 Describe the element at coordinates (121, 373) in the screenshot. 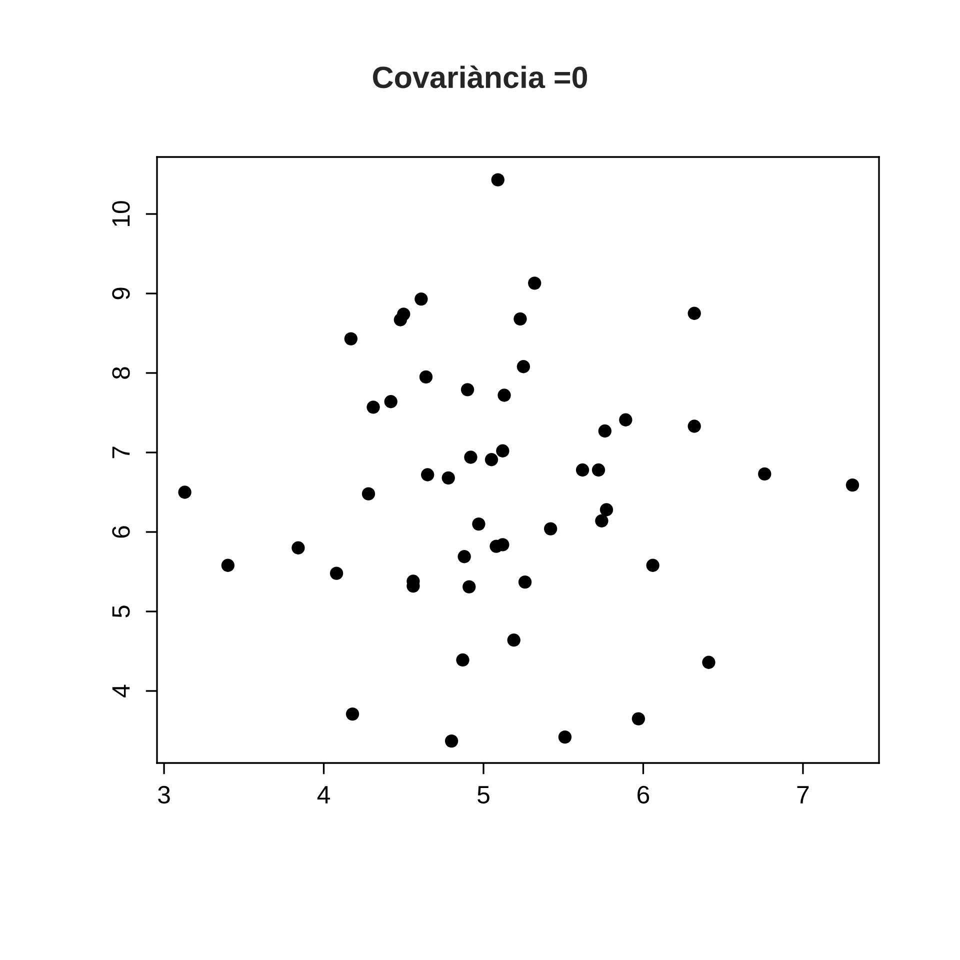

I see `y-tick-label: 8` at that location.